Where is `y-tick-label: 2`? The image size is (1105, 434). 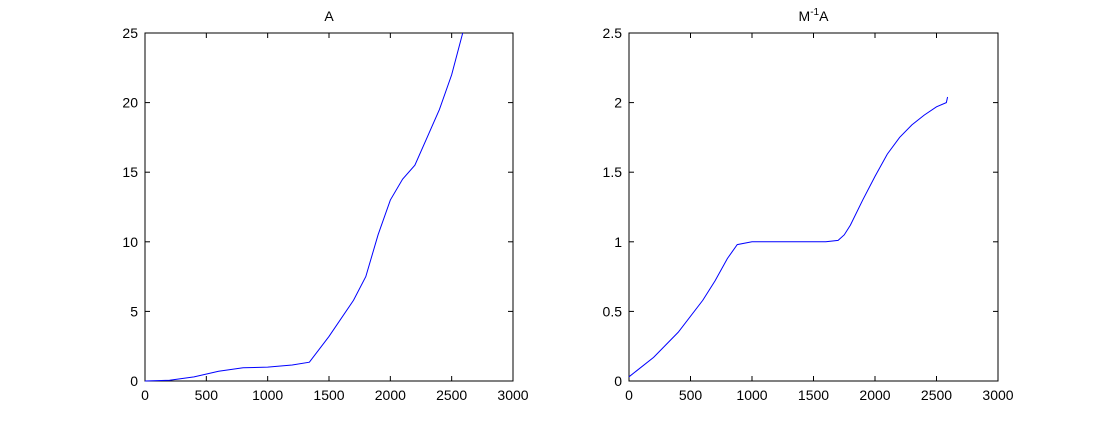 y-tick-label: 2 is located at coordinates (618, 103).